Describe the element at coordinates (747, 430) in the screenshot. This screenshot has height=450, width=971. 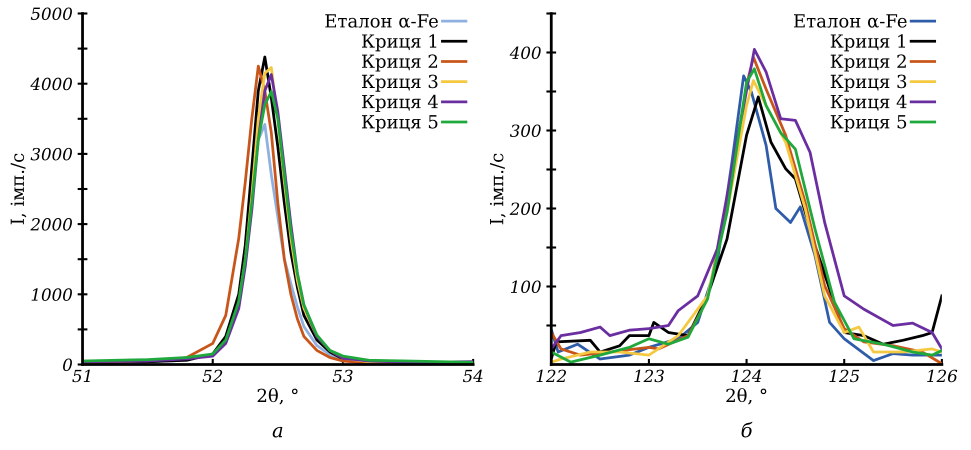
I see `text: б` at that location.